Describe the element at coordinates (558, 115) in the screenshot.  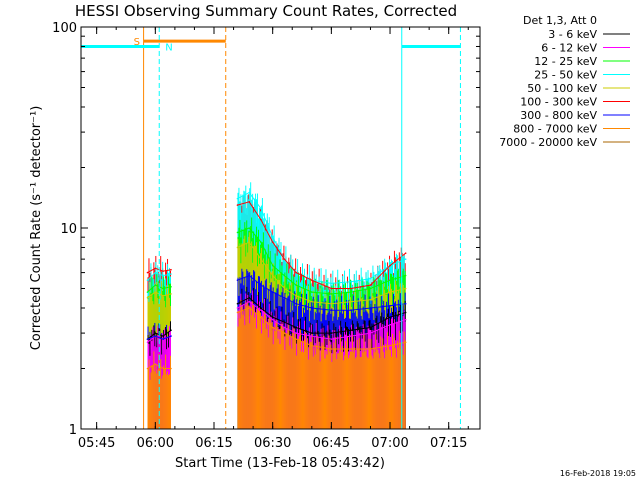
I see `legend-label: 300 - 800 keV` at that location.